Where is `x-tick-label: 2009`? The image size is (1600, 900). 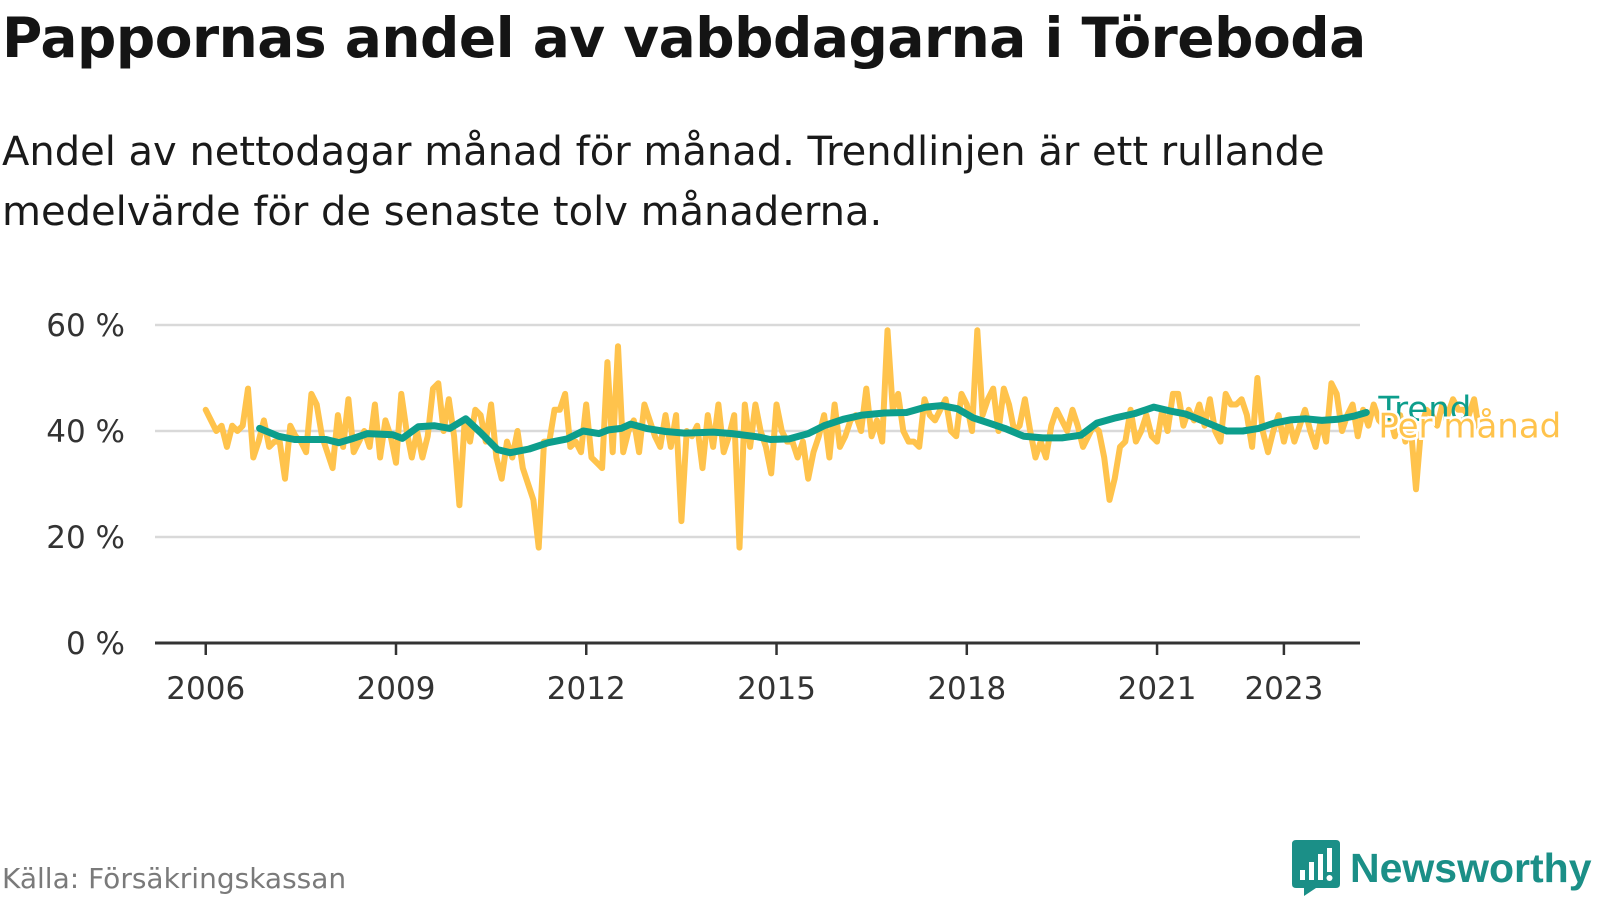 x-tick-label: 2009 is located at coordinates (396, 689).